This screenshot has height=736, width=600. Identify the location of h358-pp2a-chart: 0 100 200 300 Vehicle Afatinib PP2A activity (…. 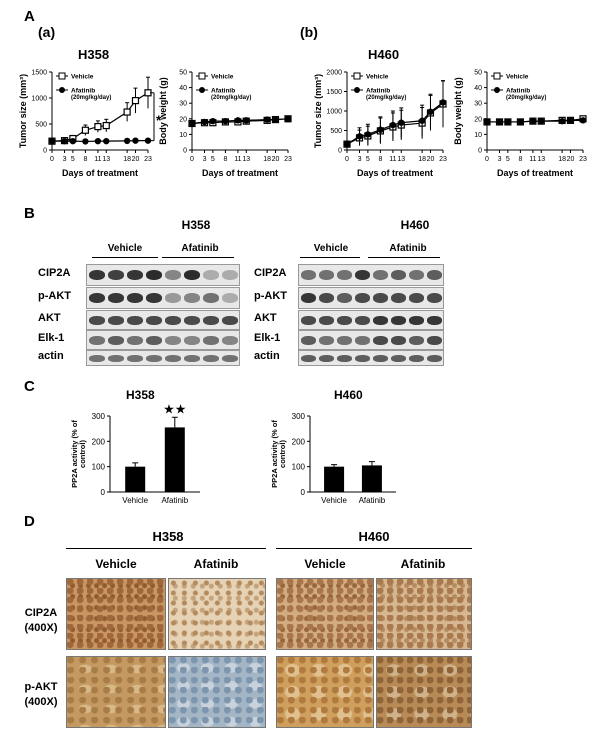
(135, 453).